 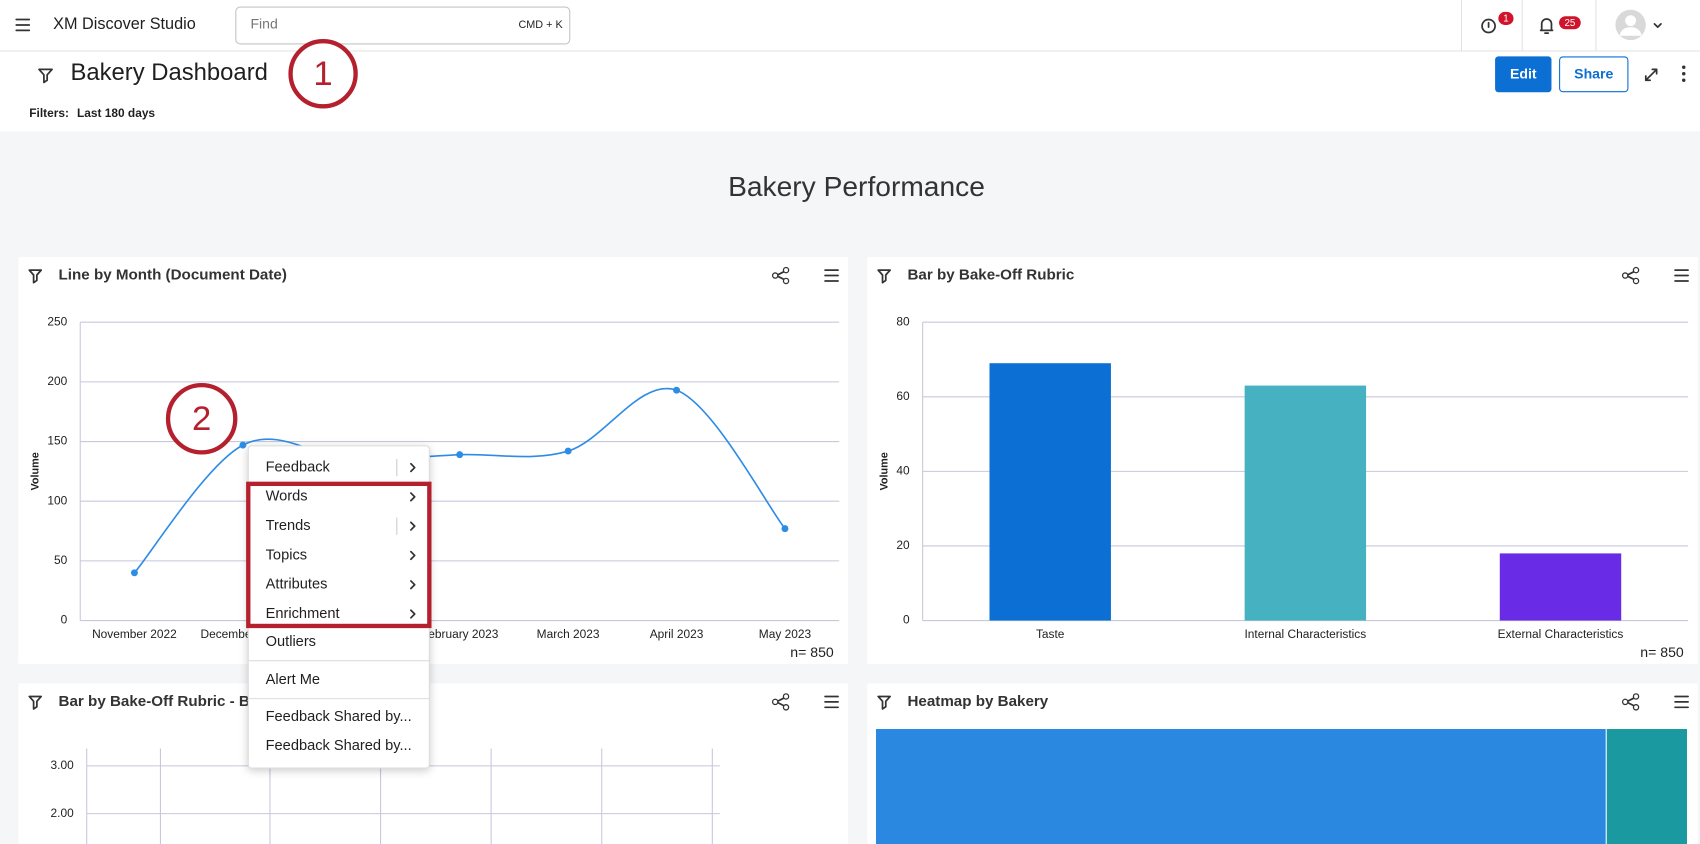 What do you see at coordinates (1305, 634) in the screenshot?
I see `x-tick-label: Internal Characteristics` at bounding box center [1305, 634].